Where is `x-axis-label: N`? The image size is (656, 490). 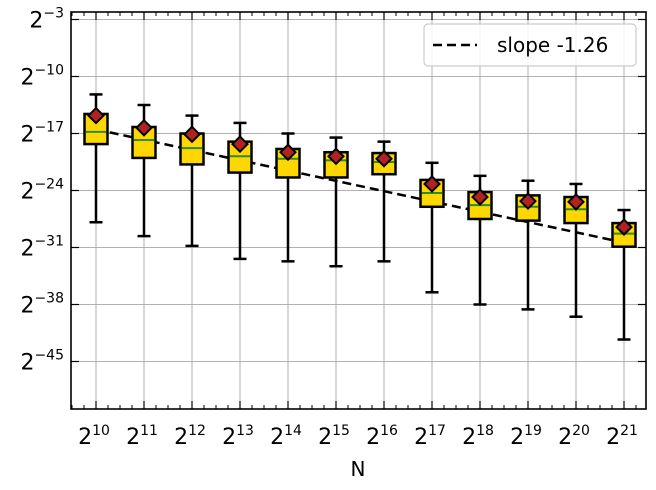 x-axis-label: N is located at coordinates (358, 469).